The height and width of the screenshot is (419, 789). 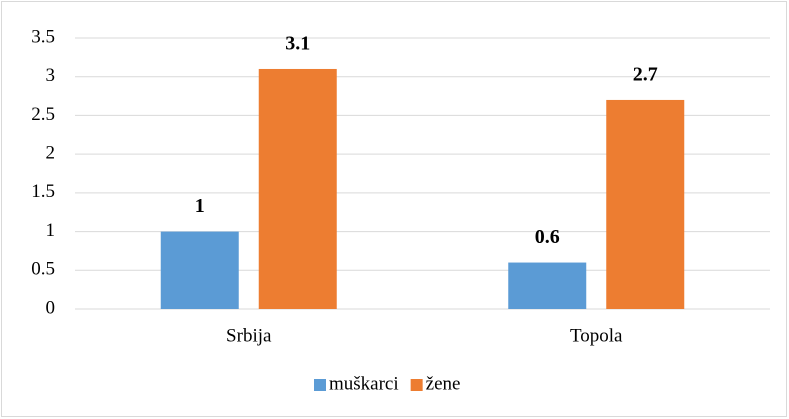 What do you see at coordinates (43, 36) in the screenshot?
I see `y-tick-label: 3.5` at bounding box center [43, 36].